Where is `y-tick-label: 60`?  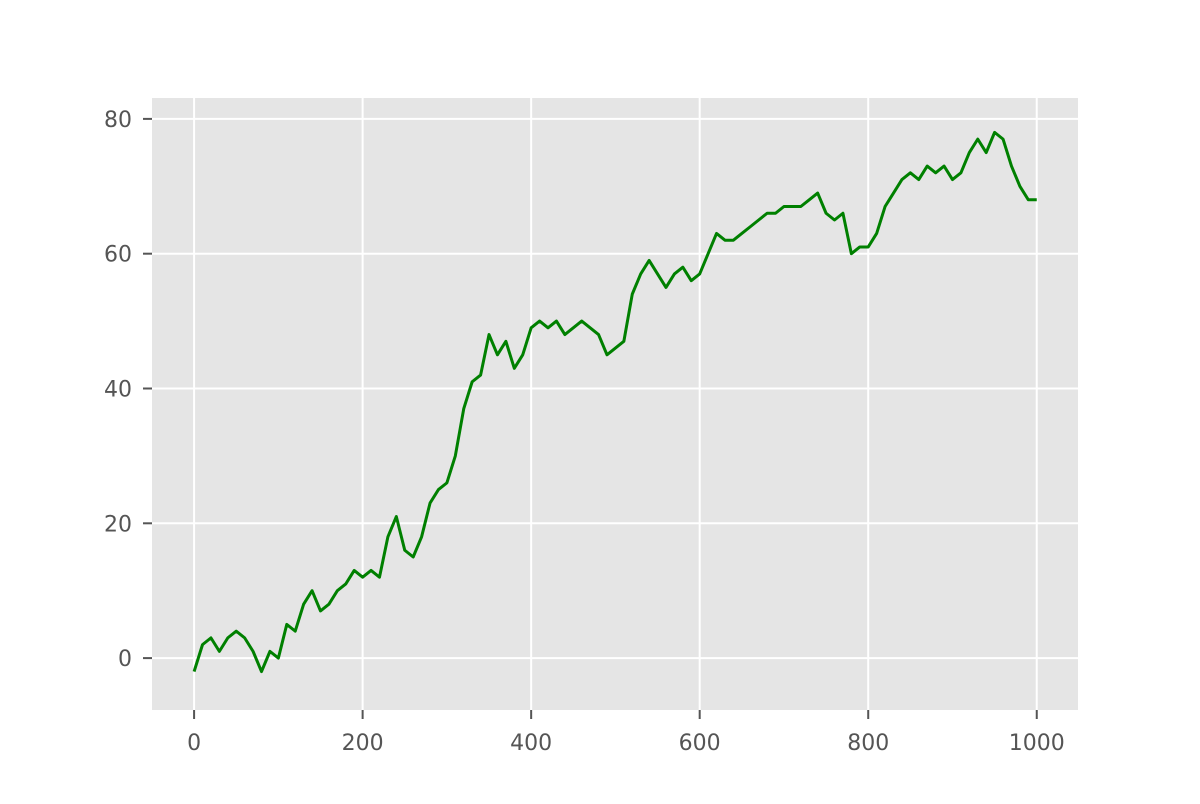 y-tick-label: 60 is located at coordinates (118, 255).